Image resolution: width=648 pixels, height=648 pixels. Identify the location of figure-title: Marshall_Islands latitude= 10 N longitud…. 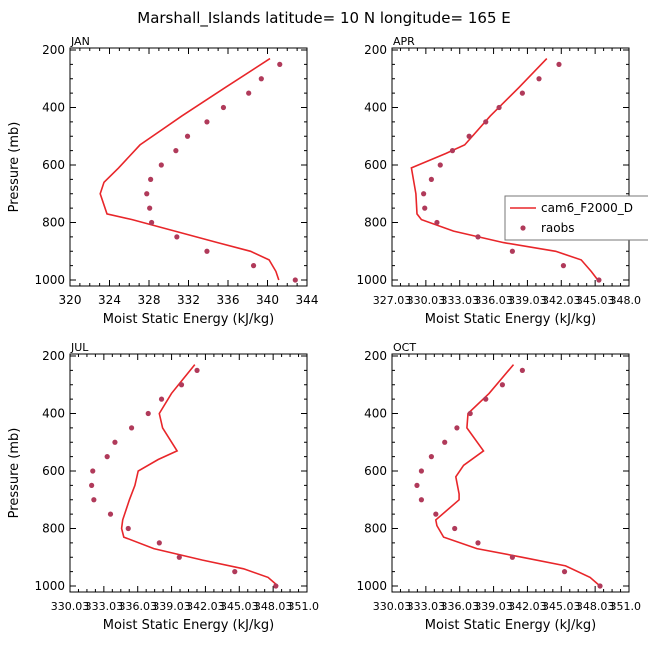
(323, 18).